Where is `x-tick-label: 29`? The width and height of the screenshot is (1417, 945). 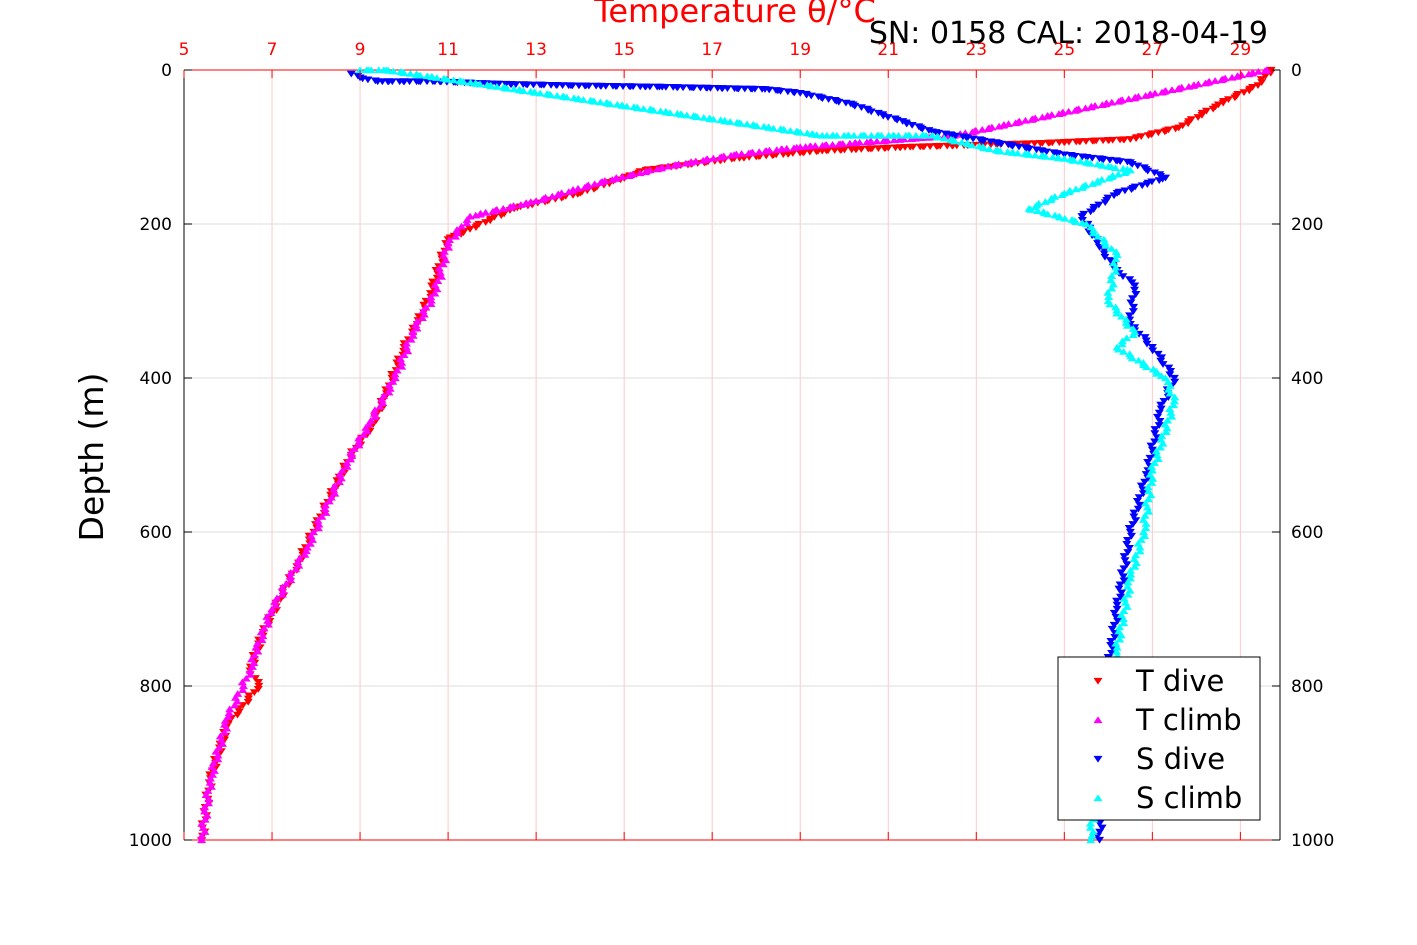
x-tick-label: 29 is located at coordinates (1241, 50).